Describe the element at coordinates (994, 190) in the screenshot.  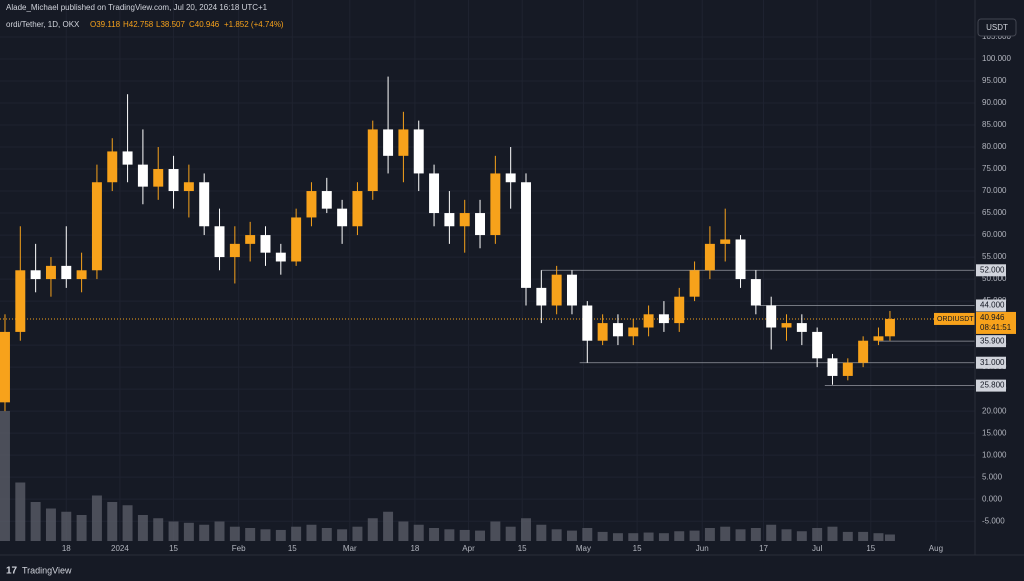
I see `y-tick-label: 70.000` at that location.